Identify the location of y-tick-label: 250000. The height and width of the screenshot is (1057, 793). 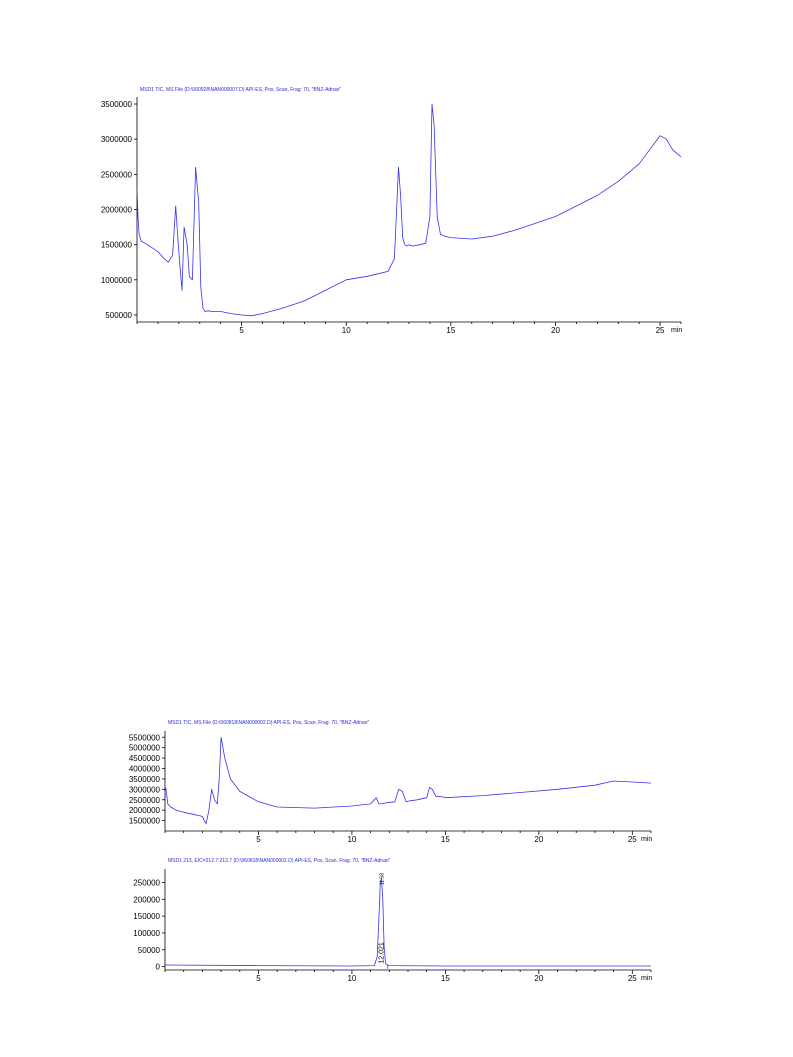
(146, 882).